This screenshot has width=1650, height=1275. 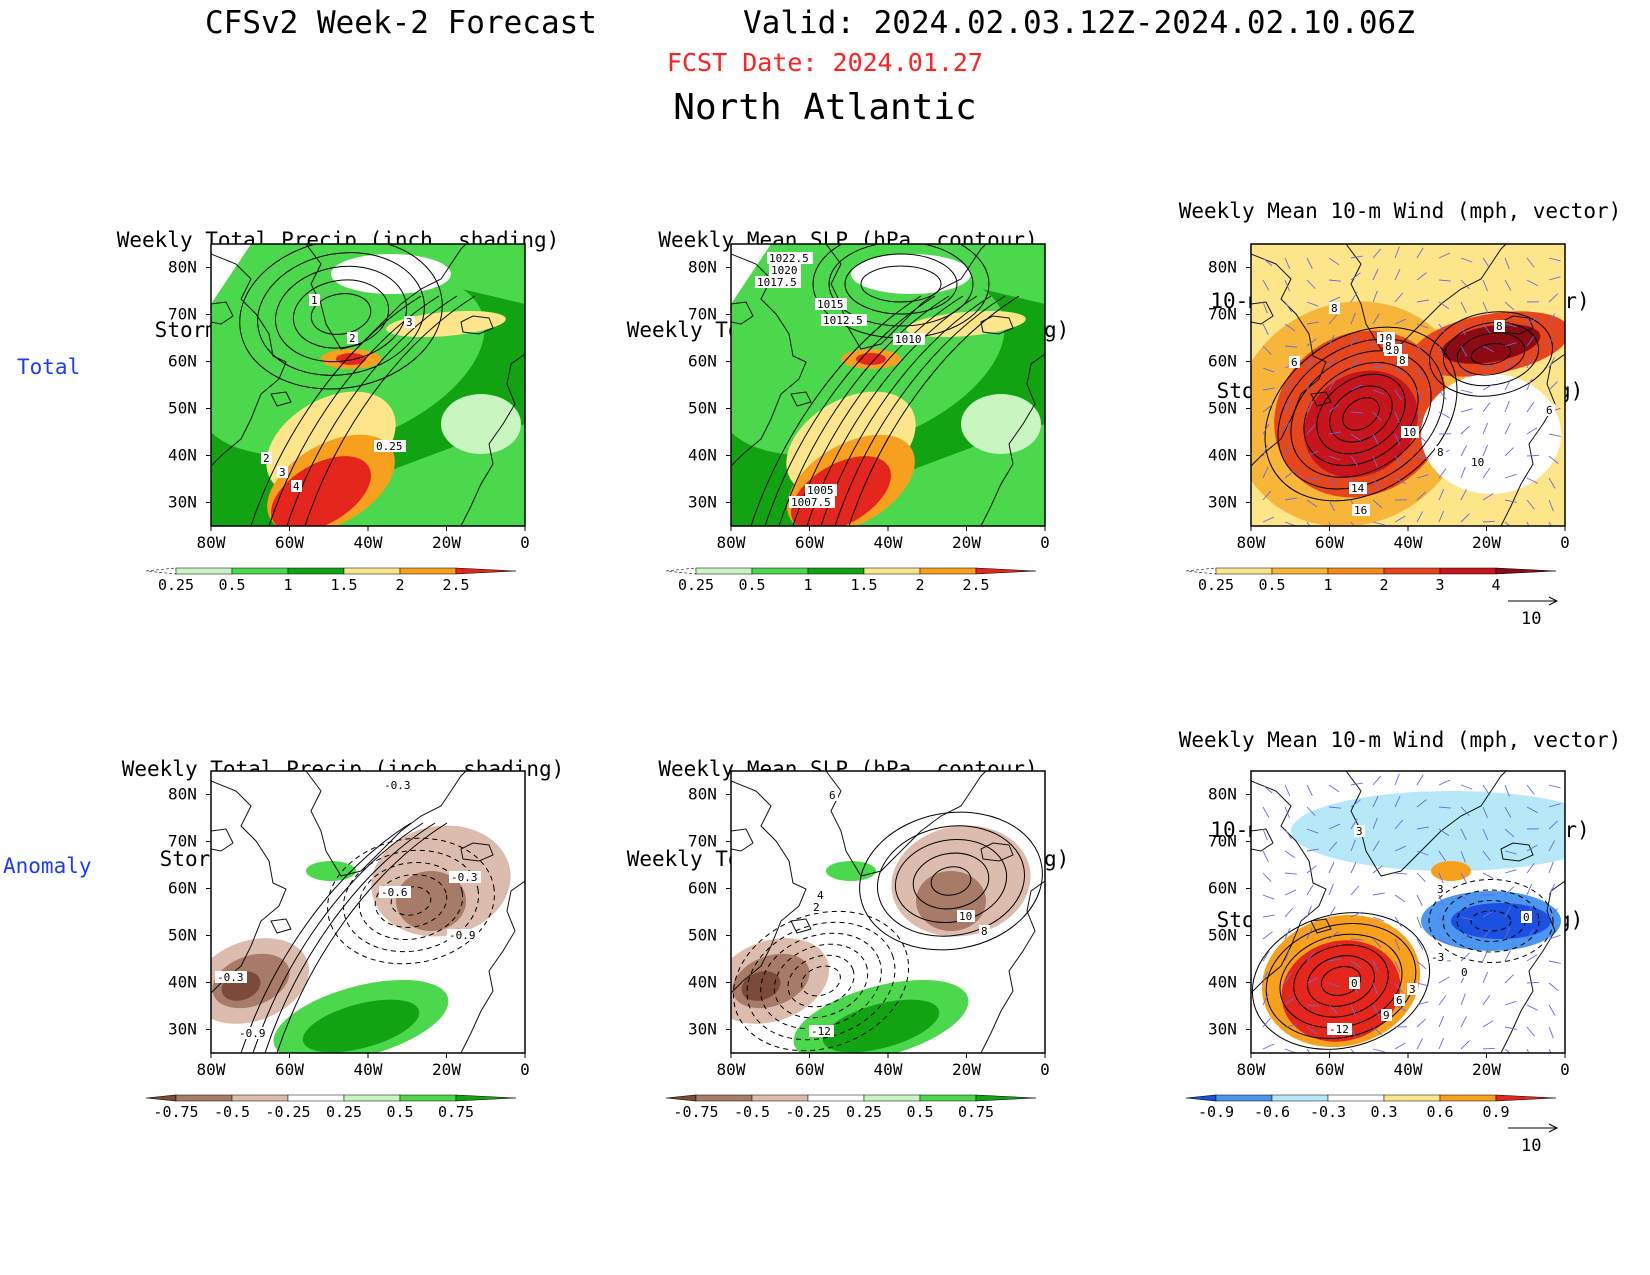 I want to click on contour-label: 8, so click(x=1334, y=308).